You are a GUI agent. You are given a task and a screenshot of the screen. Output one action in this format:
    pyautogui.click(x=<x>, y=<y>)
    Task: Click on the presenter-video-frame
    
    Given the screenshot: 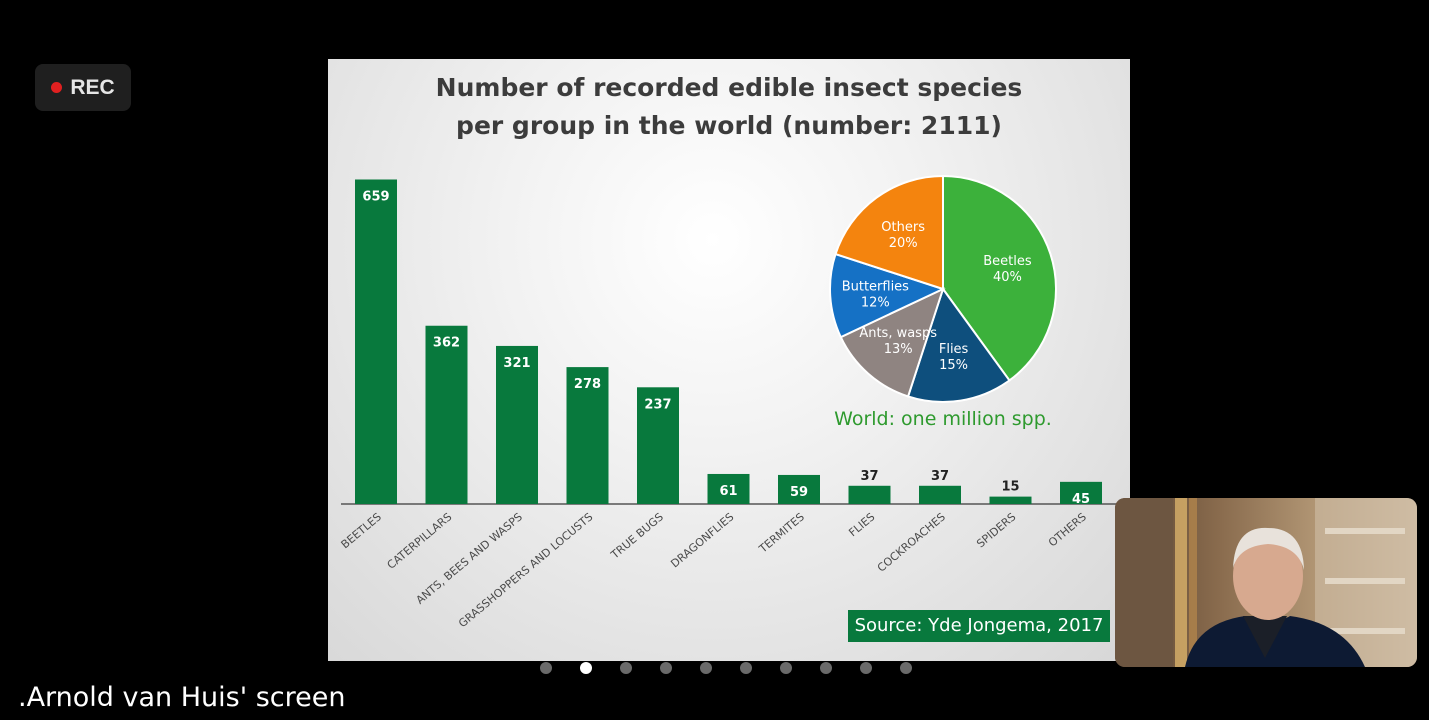 What is the action you would take?
    pyautogui.click(x=1266, y=582)
    